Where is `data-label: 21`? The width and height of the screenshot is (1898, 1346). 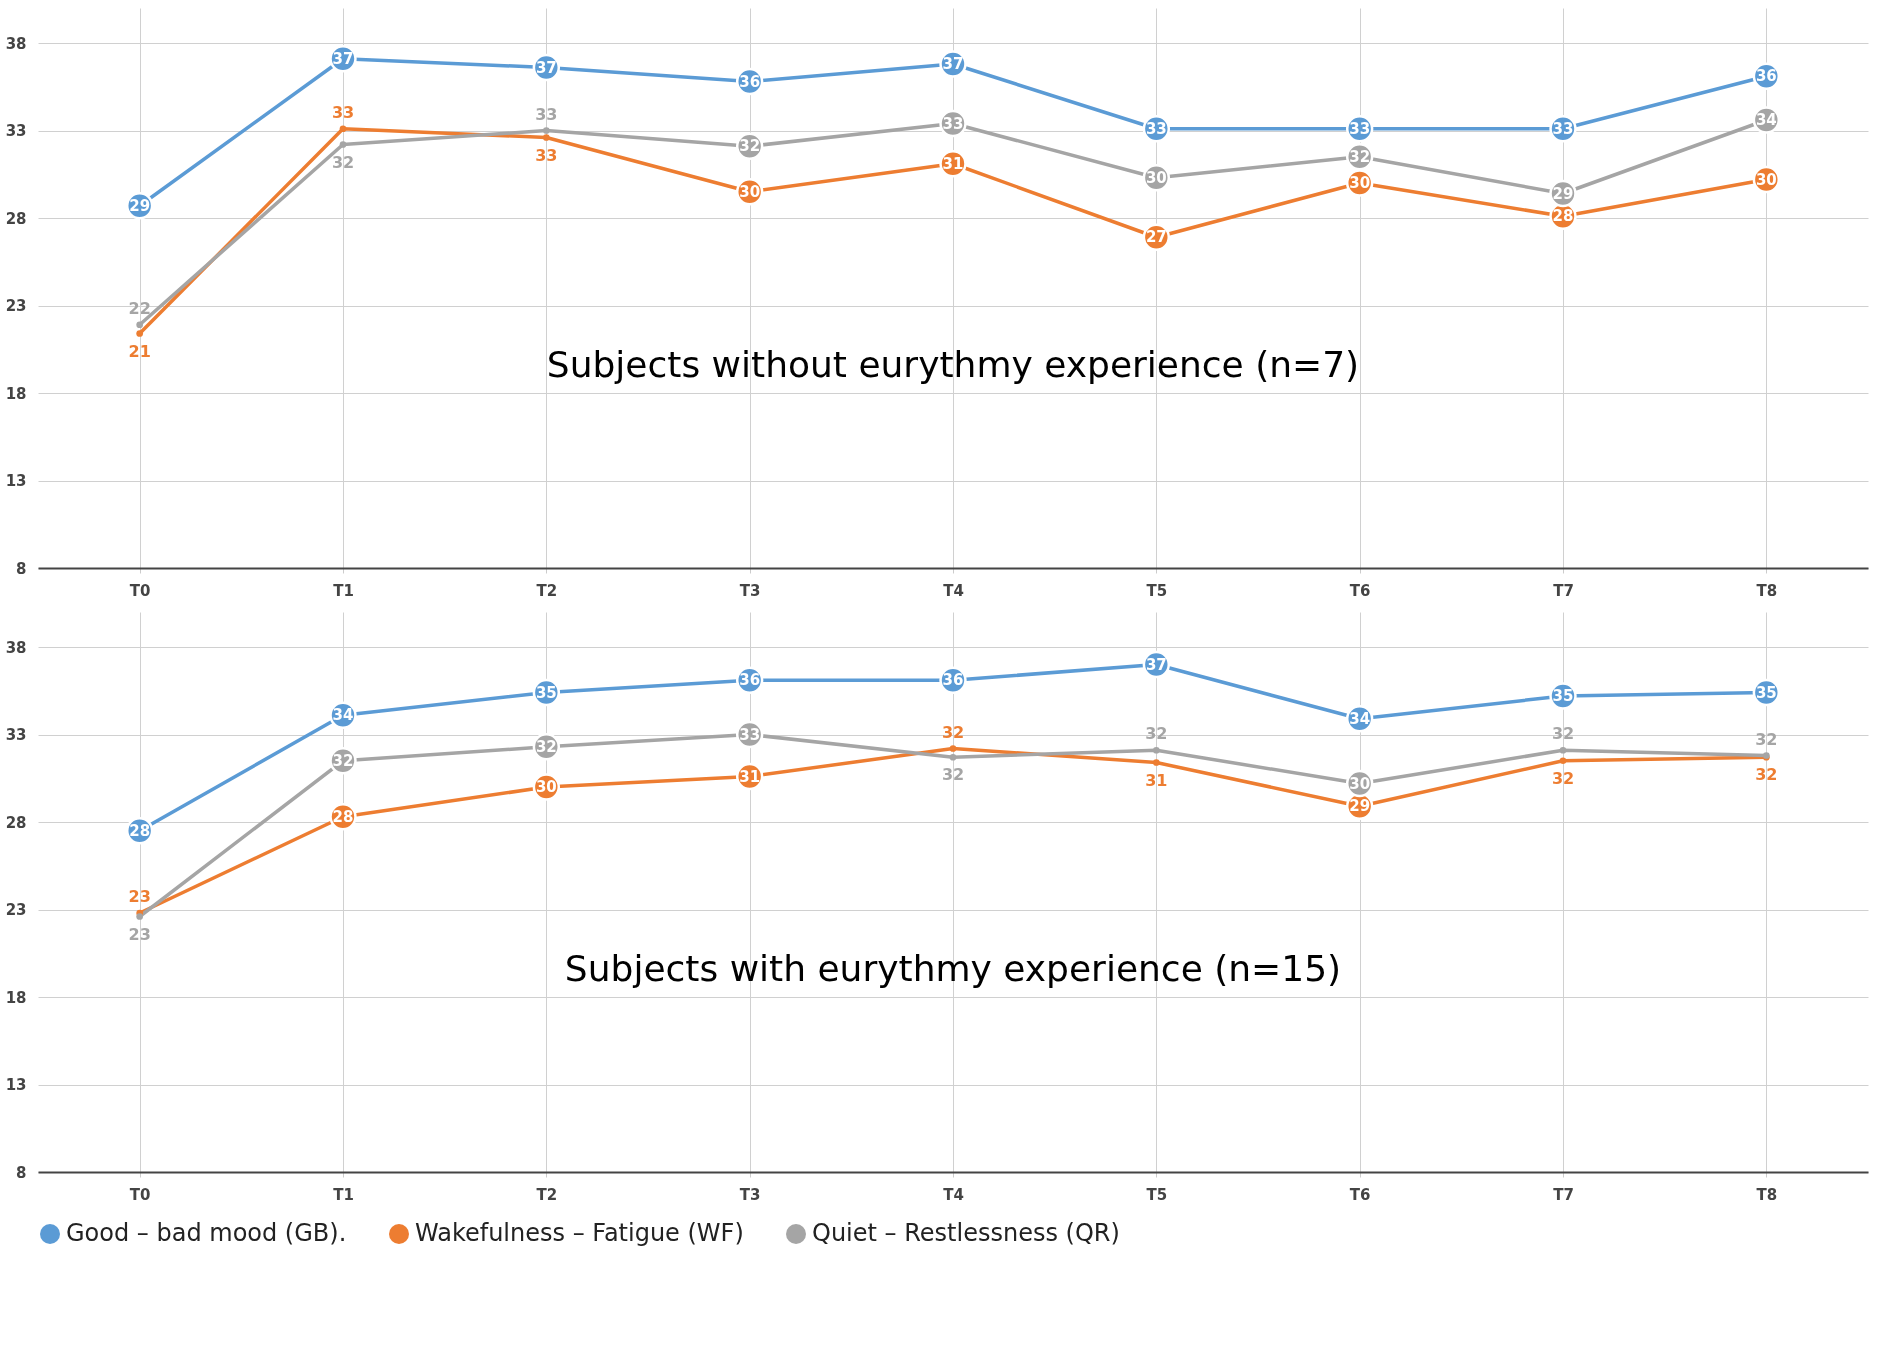 data-label: 21 is located at coordinates (139, 351).